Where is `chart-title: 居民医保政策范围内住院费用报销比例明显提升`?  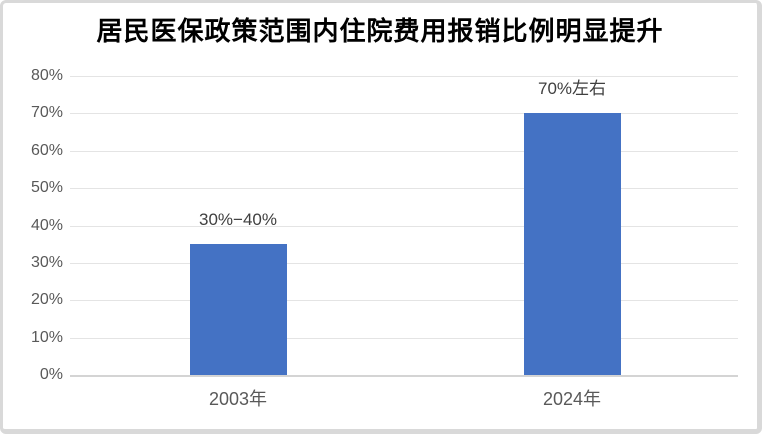 chart-title: 居民医保政策范围内住院费用报销比例明显提升 is located at coordinates (380, 31).